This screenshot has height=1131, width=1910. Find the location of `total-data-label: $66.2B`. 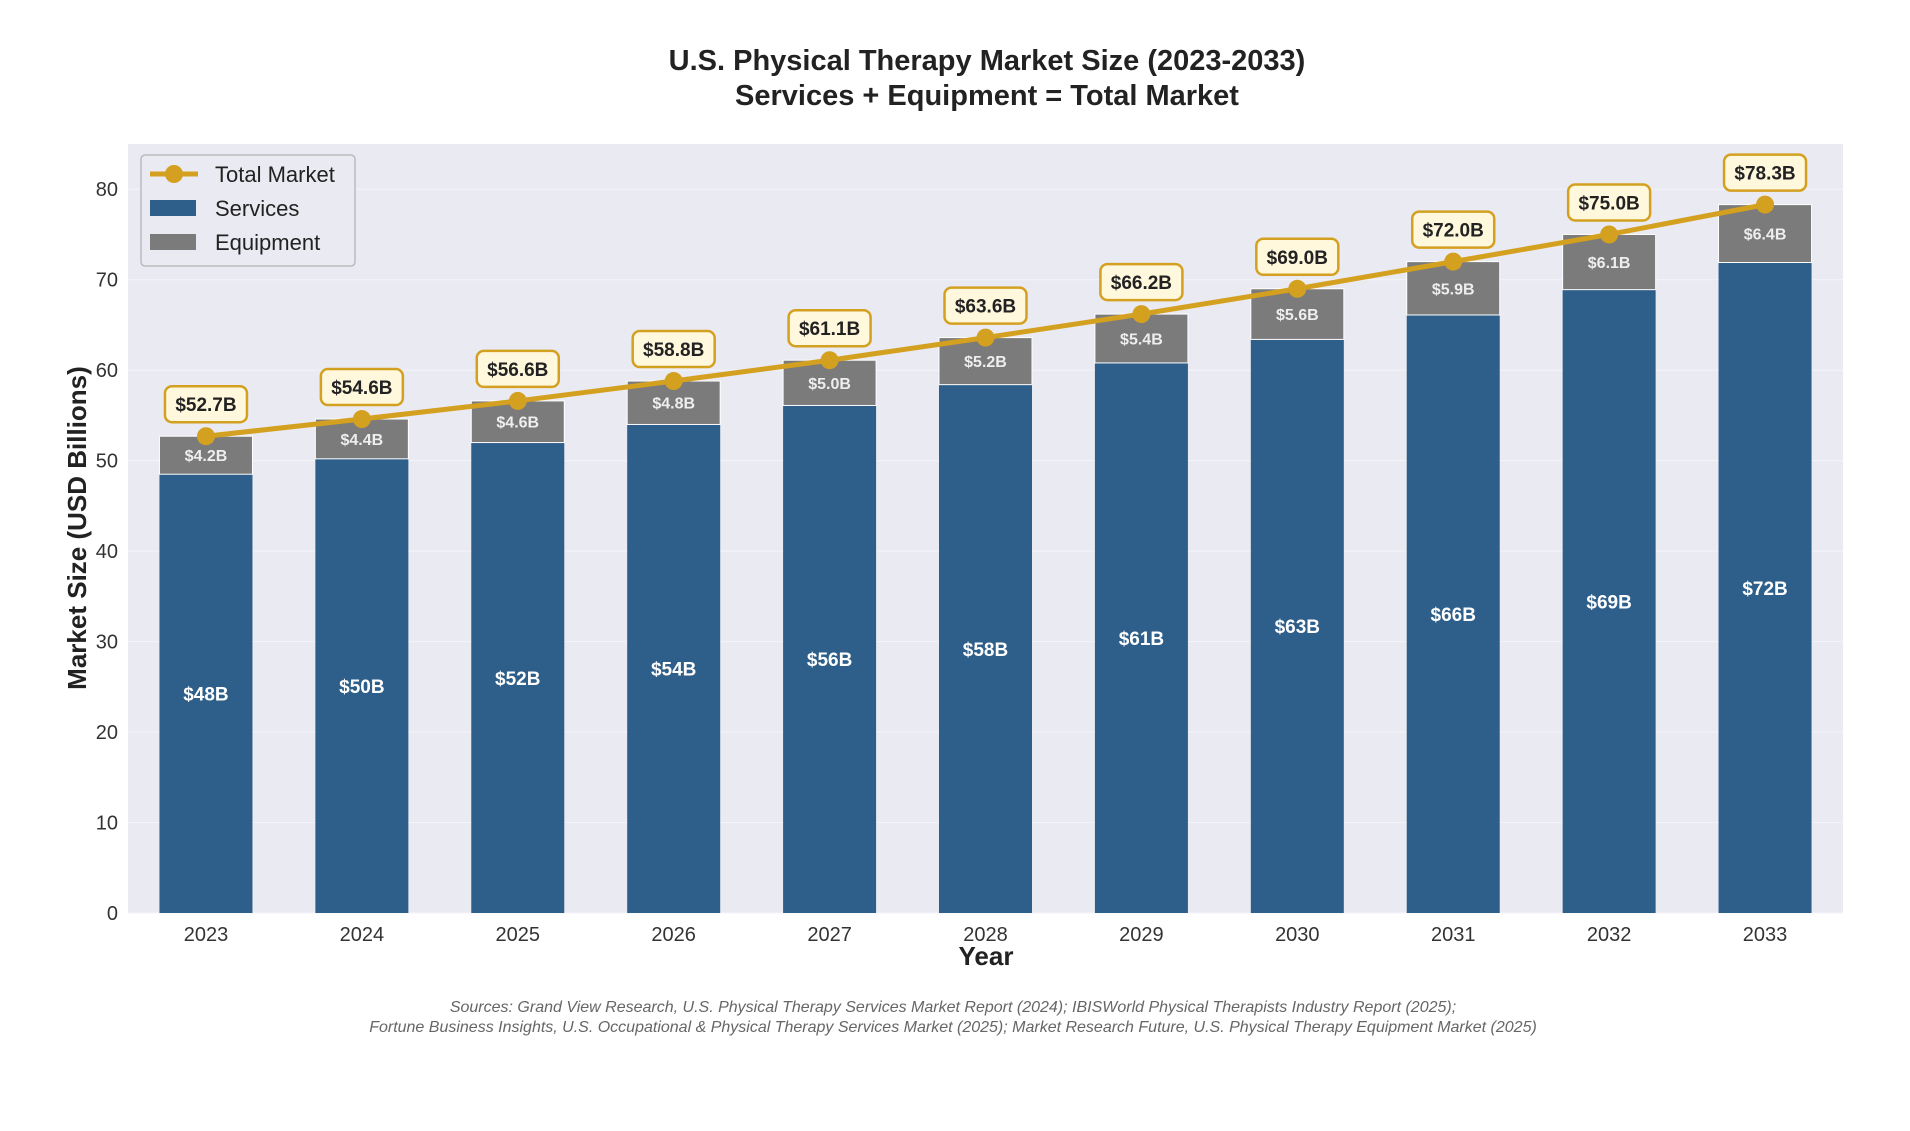

total-data-label: $66.2B is located at coordinates (1141, 283).